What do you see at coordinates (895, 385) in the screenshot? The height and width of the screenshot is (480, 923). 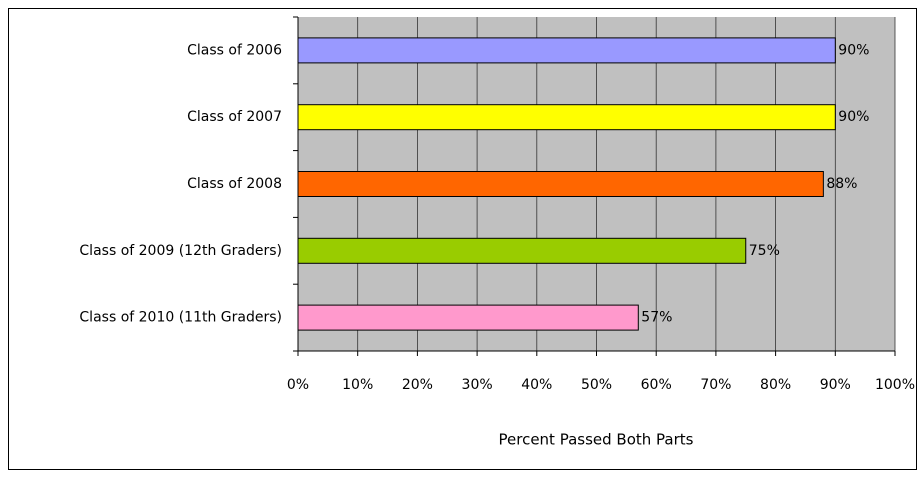 I see `x-tick-label: 100%` at bounding box center [895, 385].